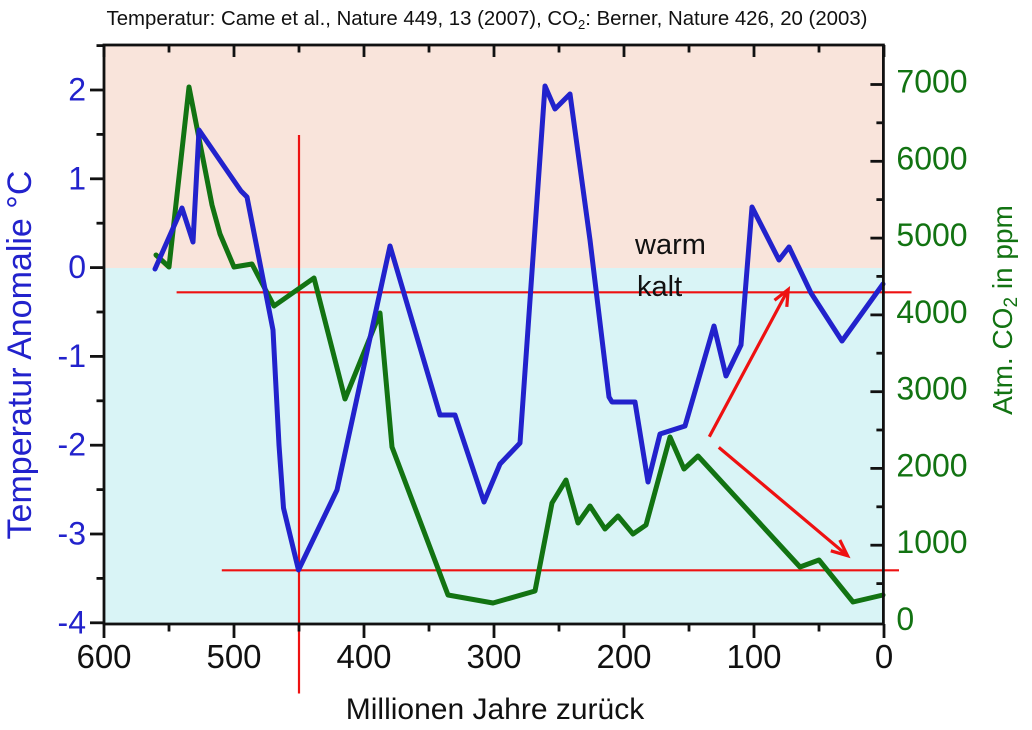 The width and height of the screenshot is (1032, 730). I want to click on svg-text: 100, so click(753, 656).